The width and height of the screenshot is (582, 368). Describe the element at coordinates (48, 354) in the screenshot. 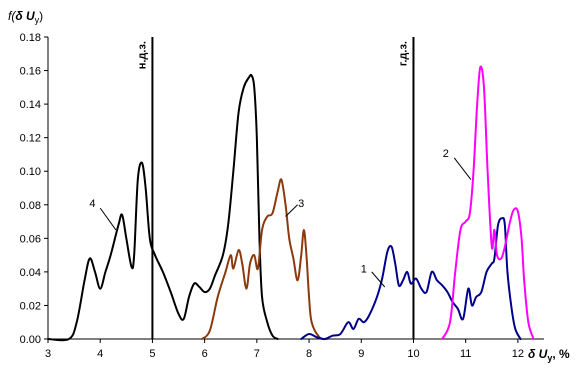

I see `x-tick-label: 3` at that location.